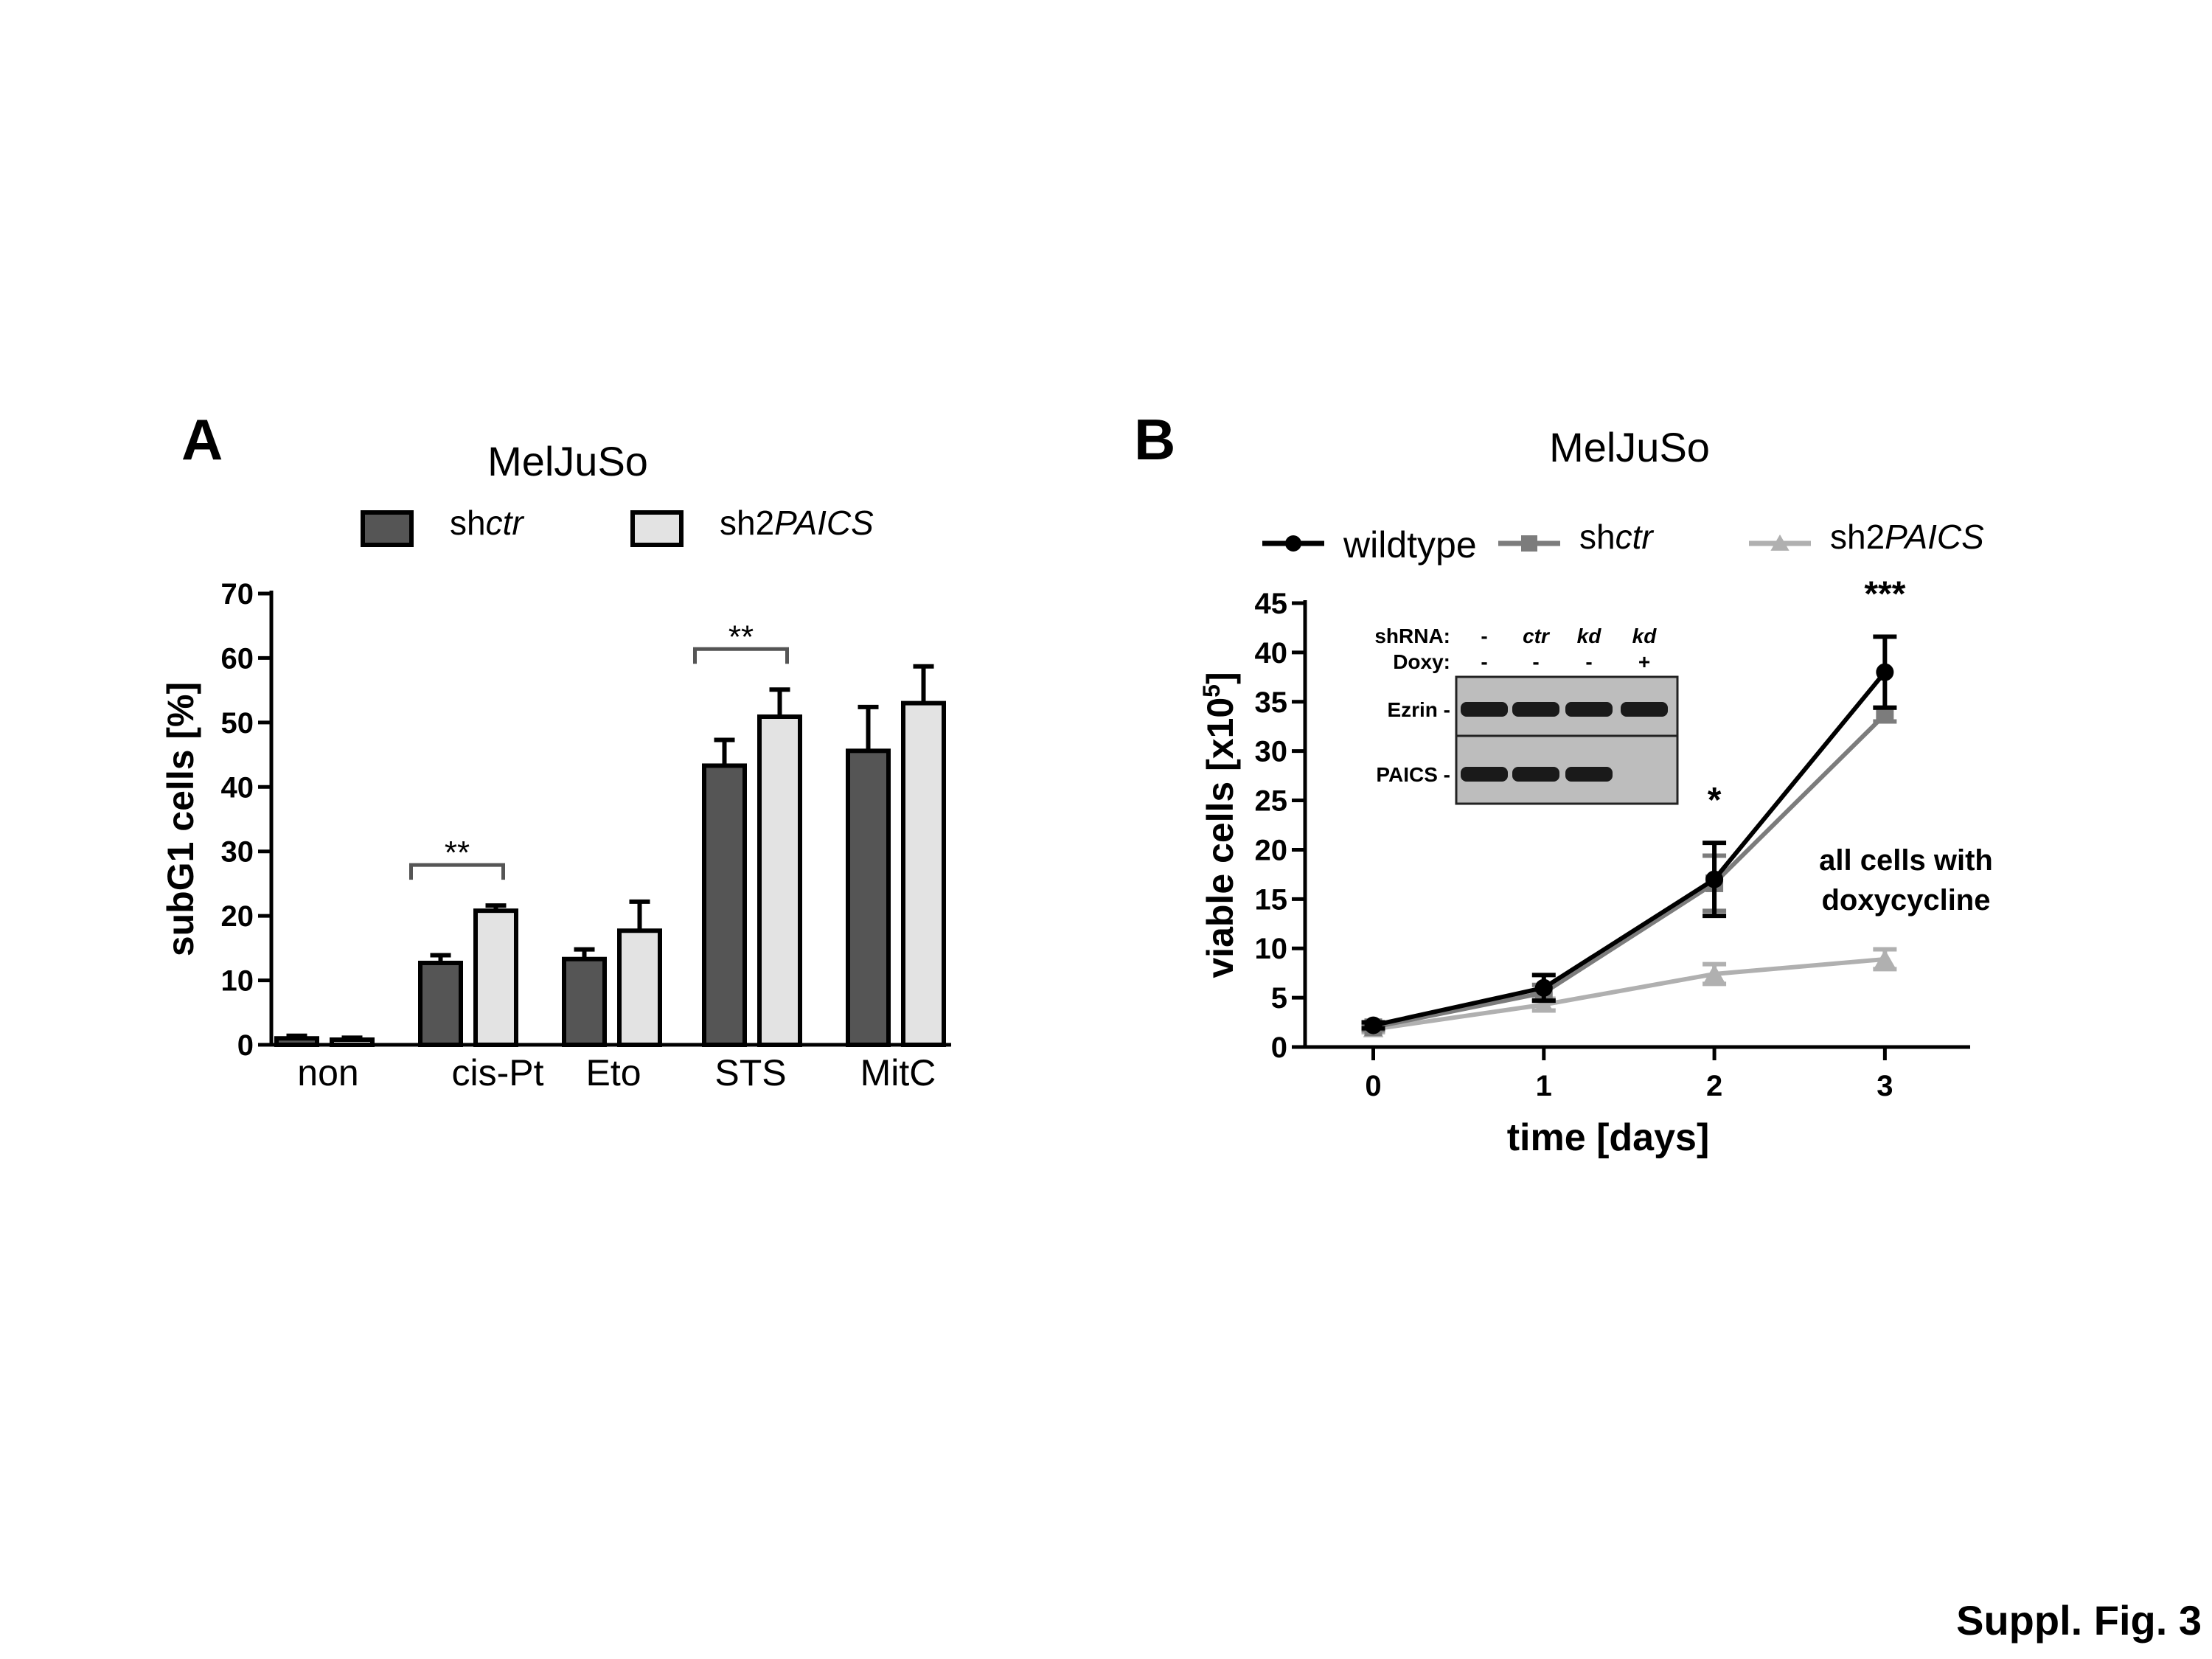 Image resolution: width=2212 pixels, height=1659 pixels. I want to click on legend-marker-wildtype, so click(1293, 543).